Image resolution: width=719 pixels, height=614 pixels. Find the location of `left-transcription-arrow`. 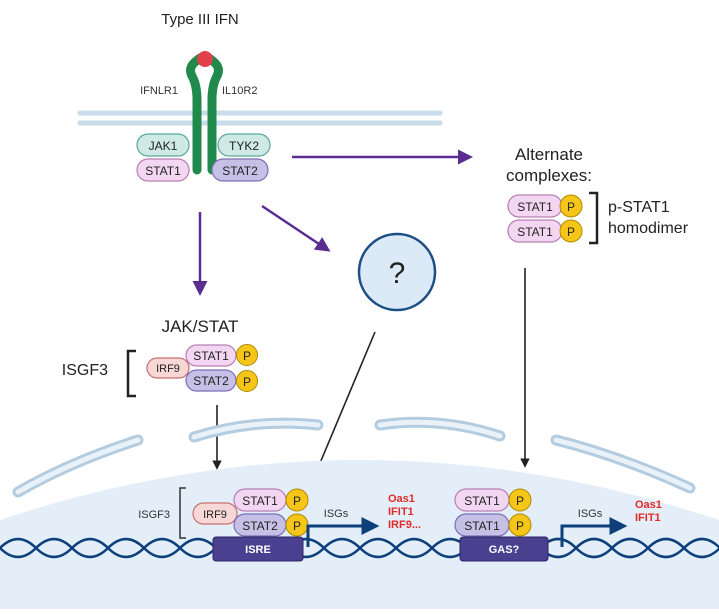

left-transcription-arrow is located at coordinates (343, 532).